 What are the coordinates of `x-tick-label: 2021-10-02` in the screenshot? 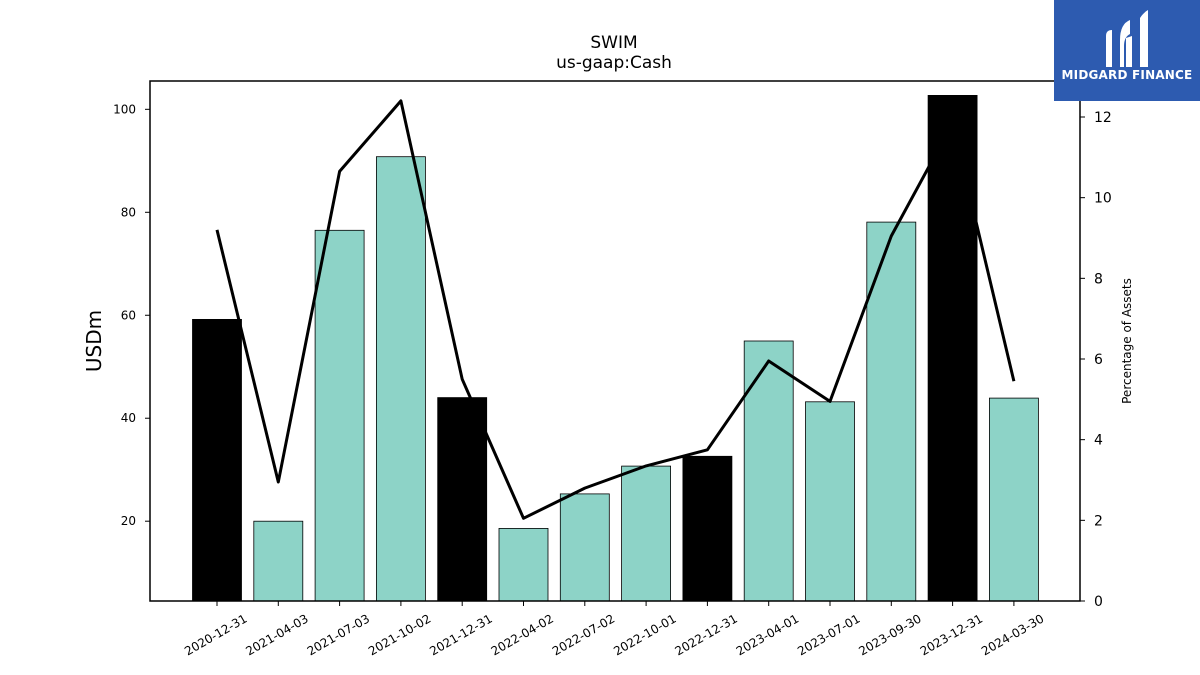 It's located at (399, 634).